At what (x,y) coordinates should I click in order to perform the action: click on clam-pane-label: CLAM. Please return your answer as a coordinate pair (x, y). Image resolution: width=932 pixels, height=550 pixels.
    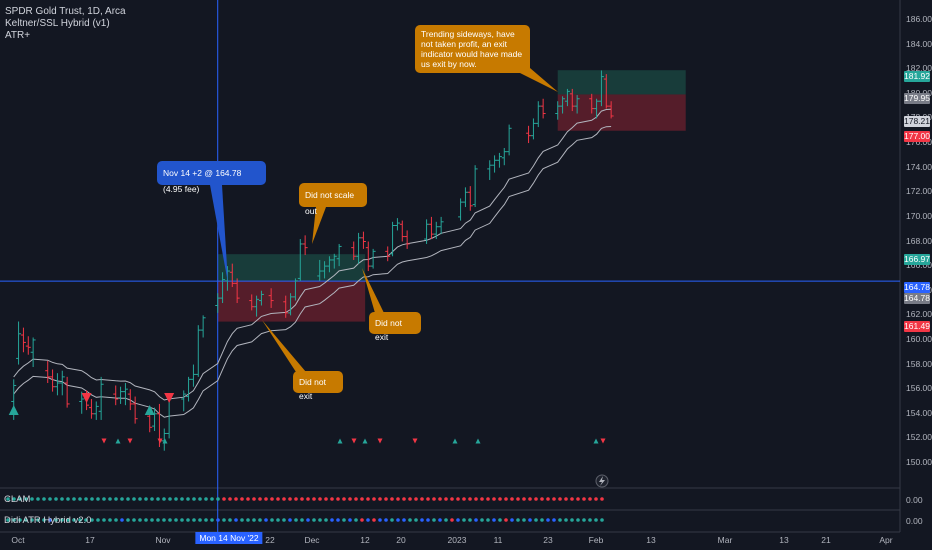
    Looking at the image, I should click on (17, 499).